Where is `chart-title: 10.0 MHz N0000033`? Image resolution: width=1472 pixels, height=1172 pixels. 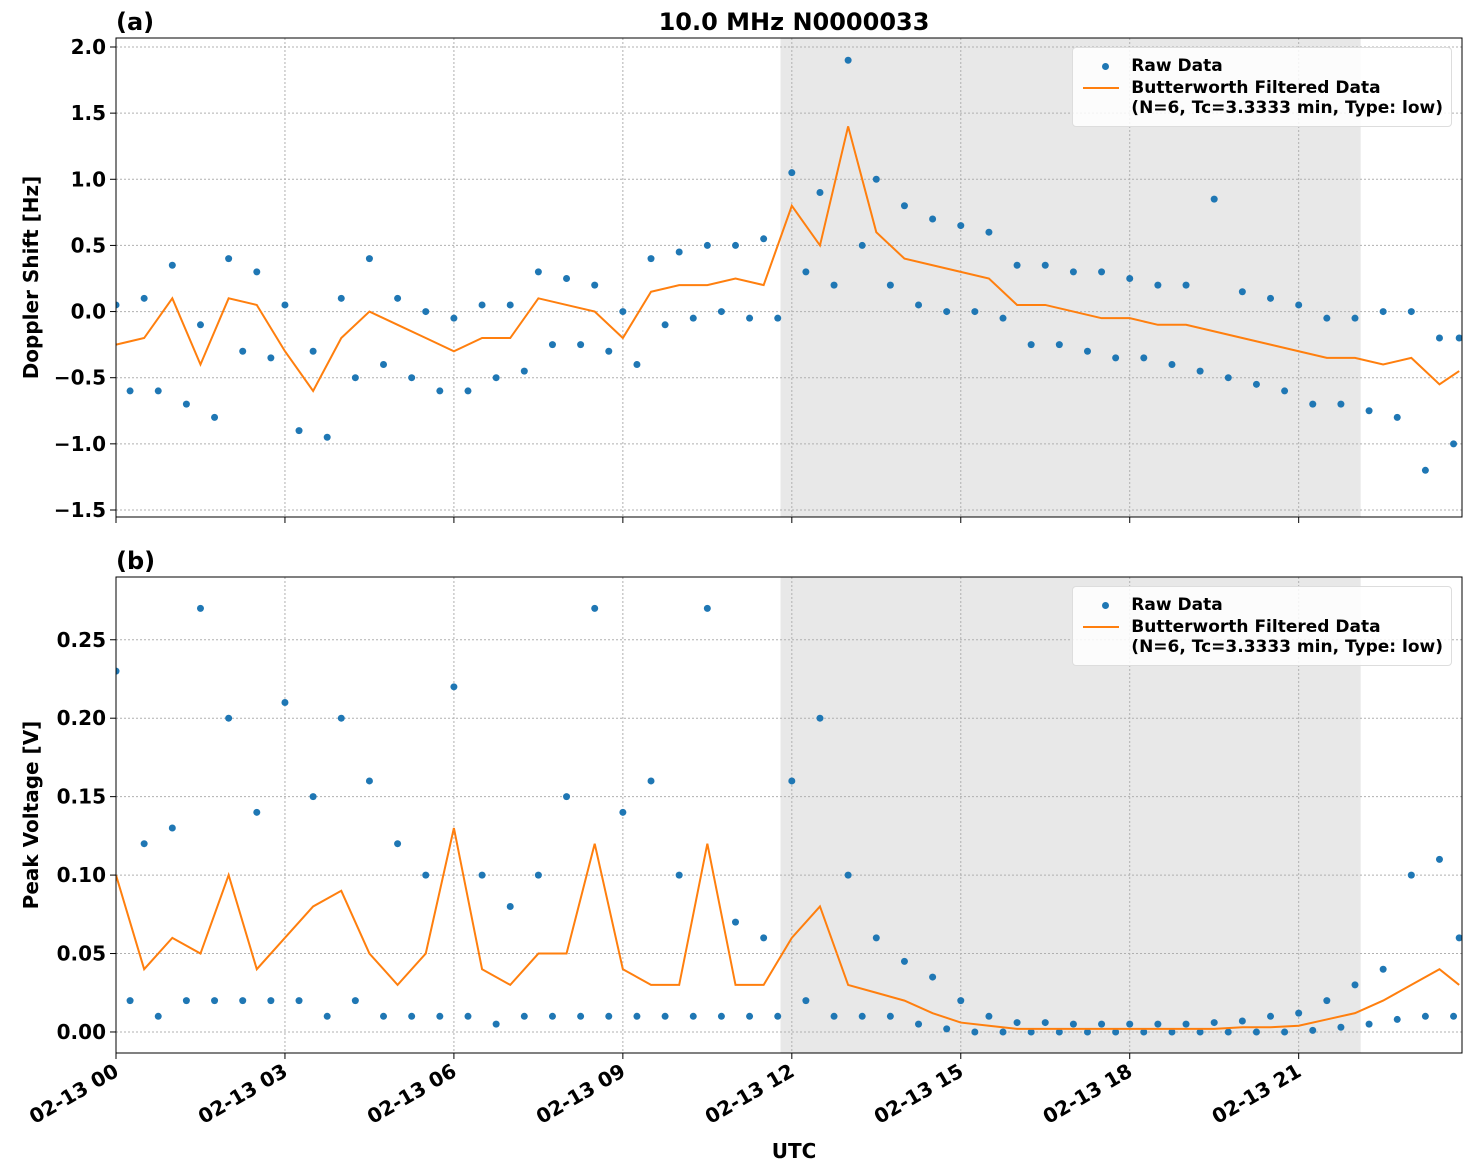 chart-title: 10.0 MHz N0000033 is located at coordinates (794, 22).